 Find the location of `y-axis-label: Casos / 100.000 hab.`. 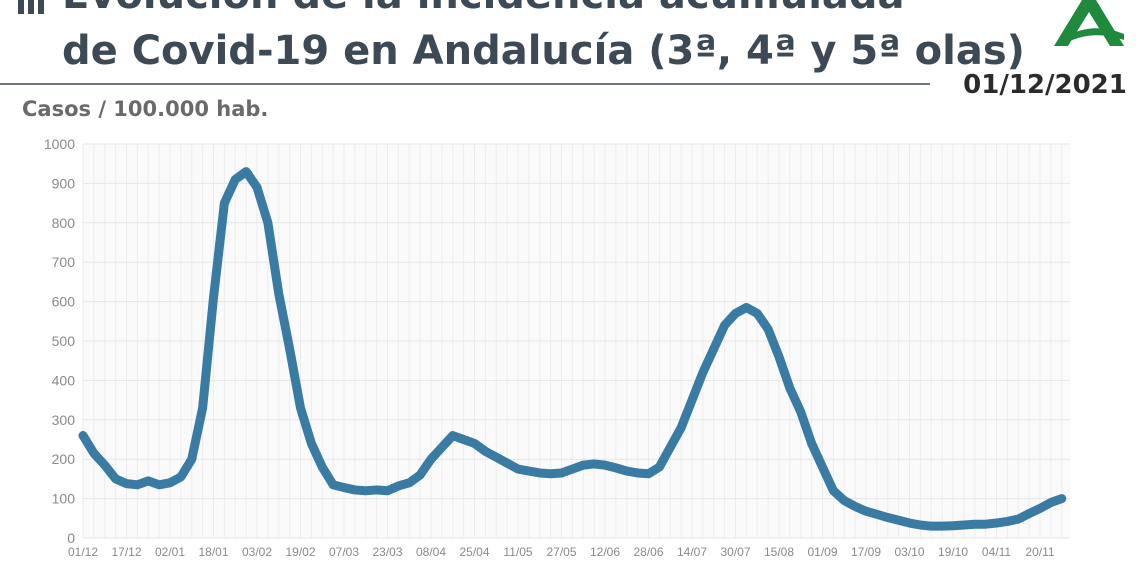

y-axis-label: Casos / 100.000 hab. is located at coordinates (145, 109).